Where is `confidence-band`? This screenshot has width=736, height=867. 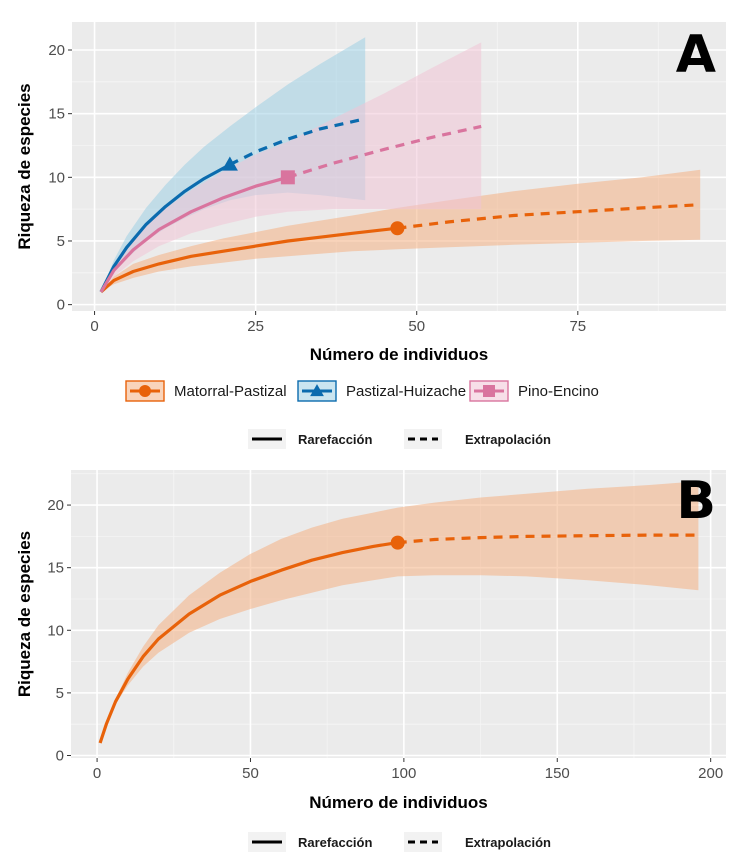 confidence-band is located at coordinates (291, 167).